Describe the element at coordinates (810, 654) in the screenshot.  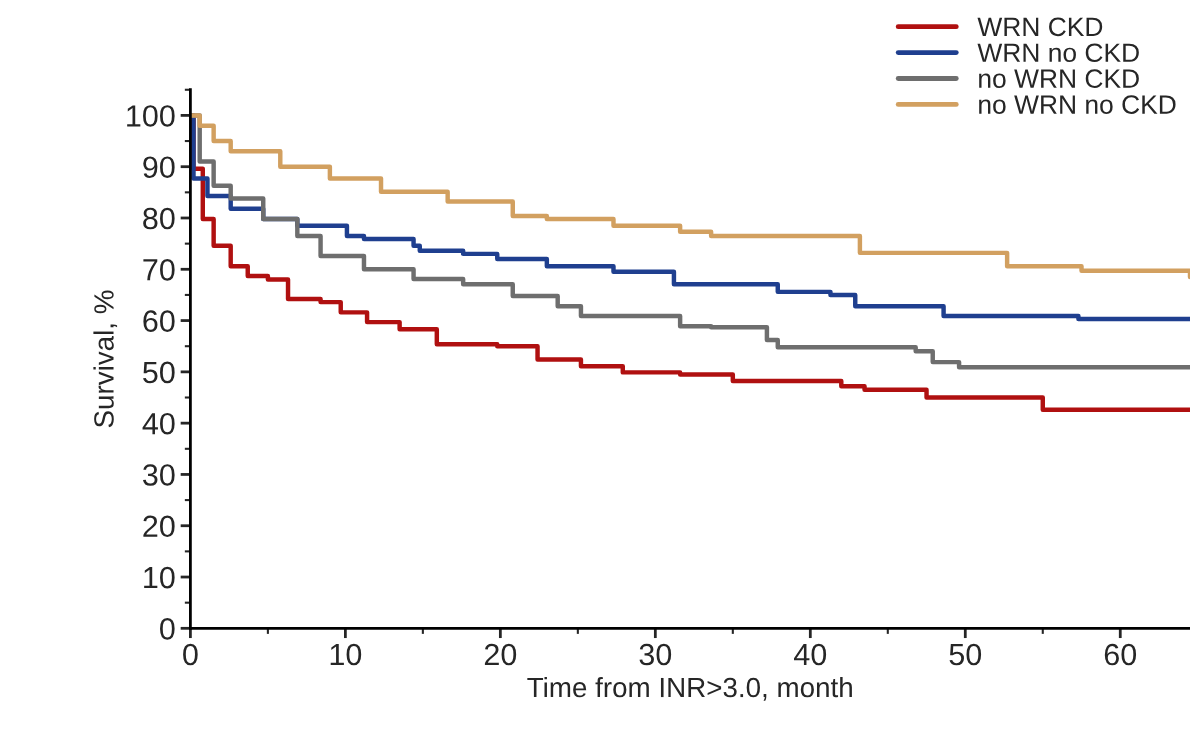
I see `x-tick-label: 40` at that location.